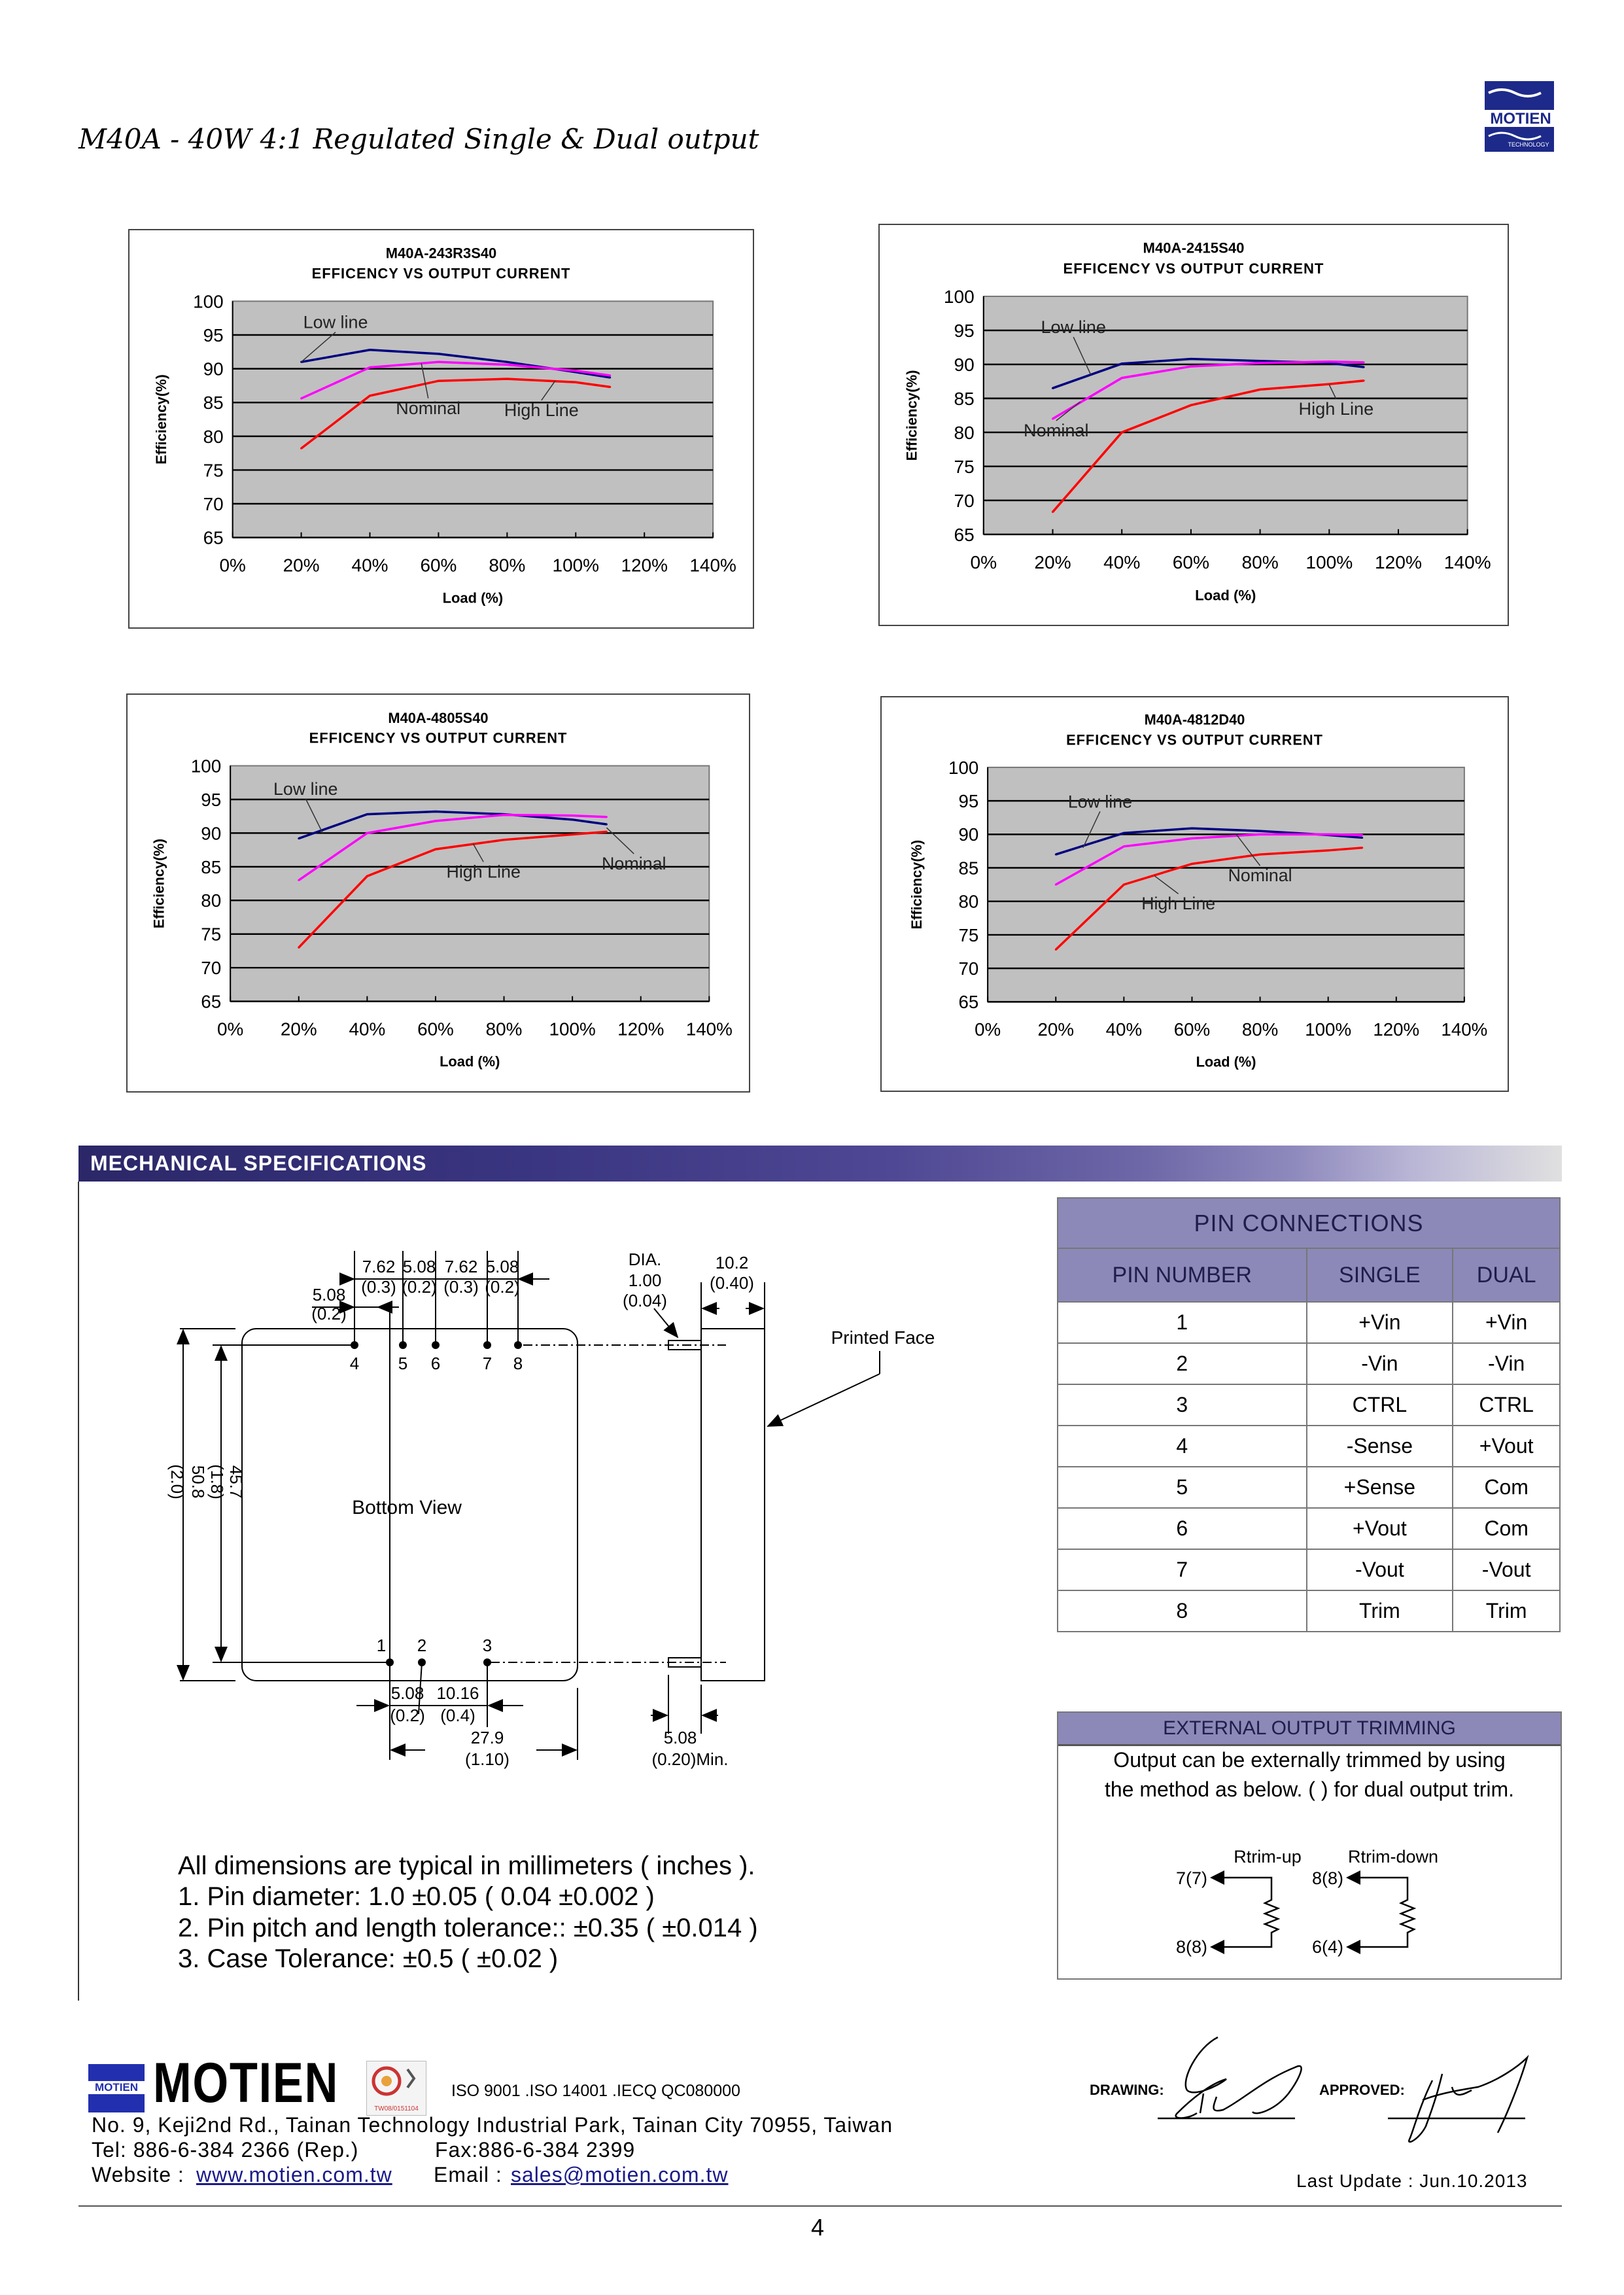  What do you see at coordinates (213, 403) in the screenshot?
I see `y-tick-label: 85` at bounding box center [213, 403].